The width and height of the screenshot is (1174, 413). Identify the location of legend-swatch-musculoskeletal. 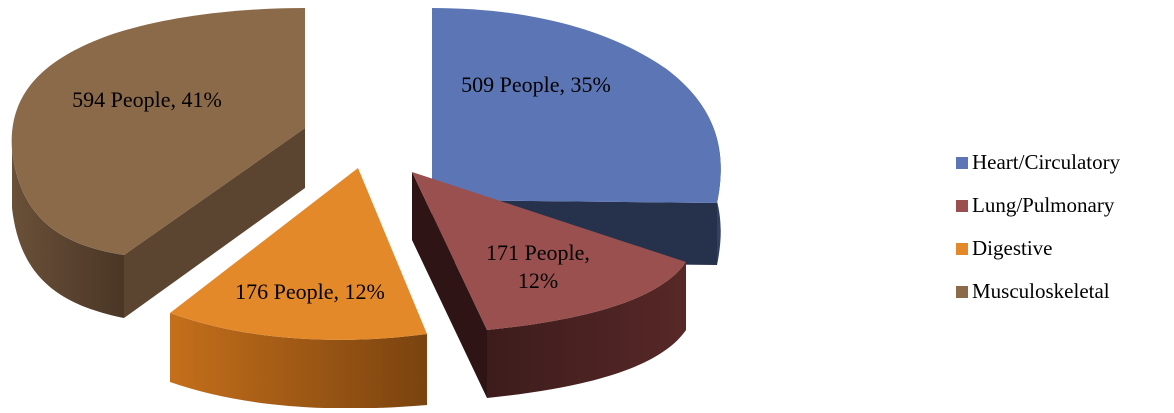
(962, 292).